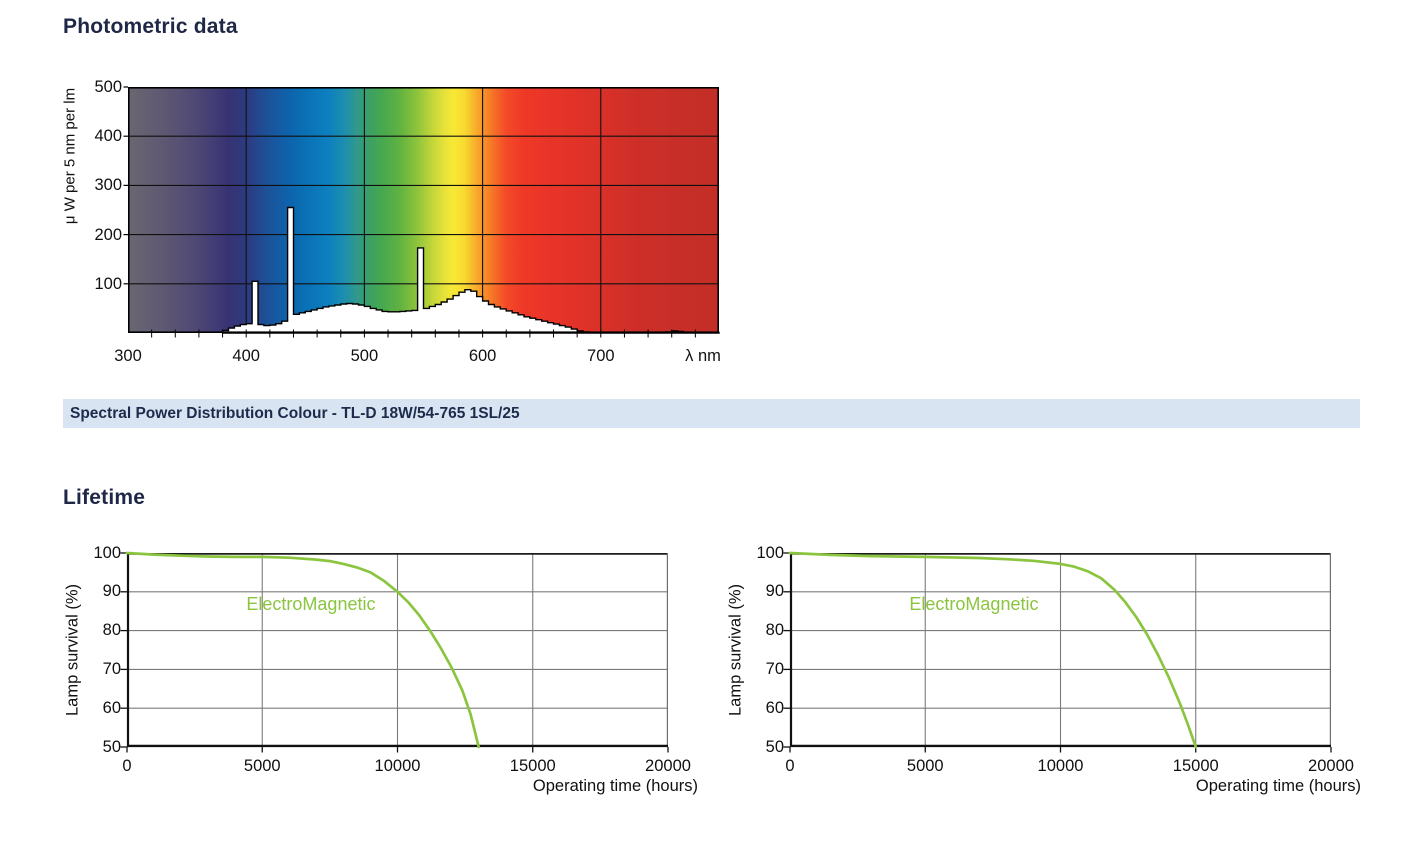 Image resolution: width=1401 pixels, height=845 pixels. I want to click on spectral-x-tick-label: 400, so click(246, 356).